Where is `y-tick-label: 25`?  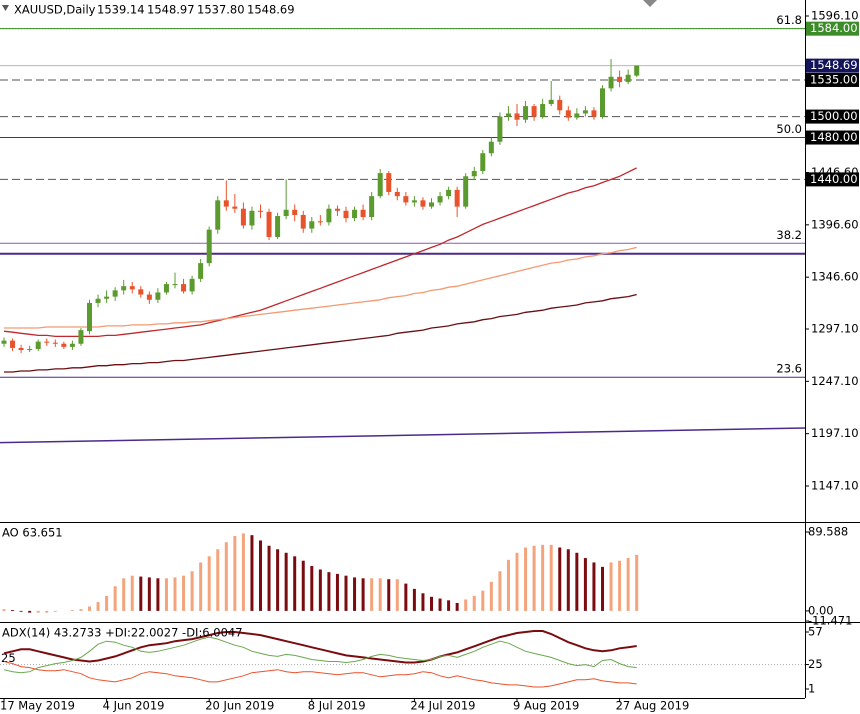 y-tick-label: 25 is located at coordinates (815, 664).